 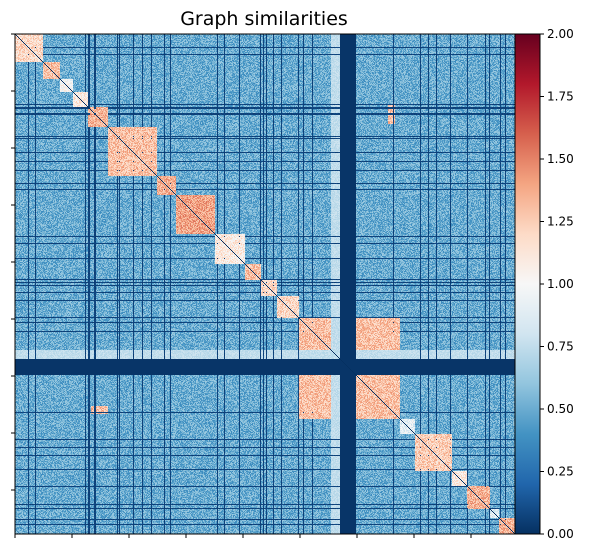 What do you see at coordinates (560, 409) in the screenshot?
I see `colorbar-tick-label: 0.50` at bounding box center [560, 409].